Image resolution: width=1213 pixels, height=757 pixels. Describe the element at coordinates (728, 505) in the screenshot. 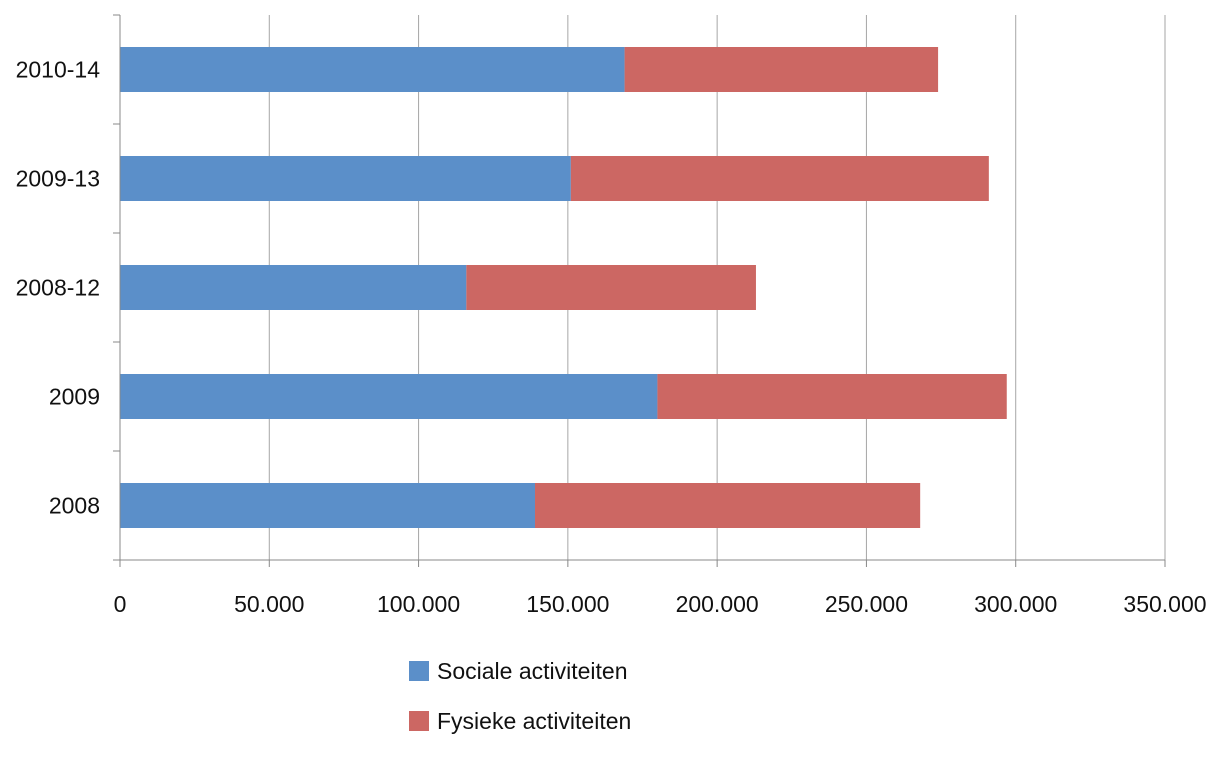

I see `bar-fysieke-2008` at that location.